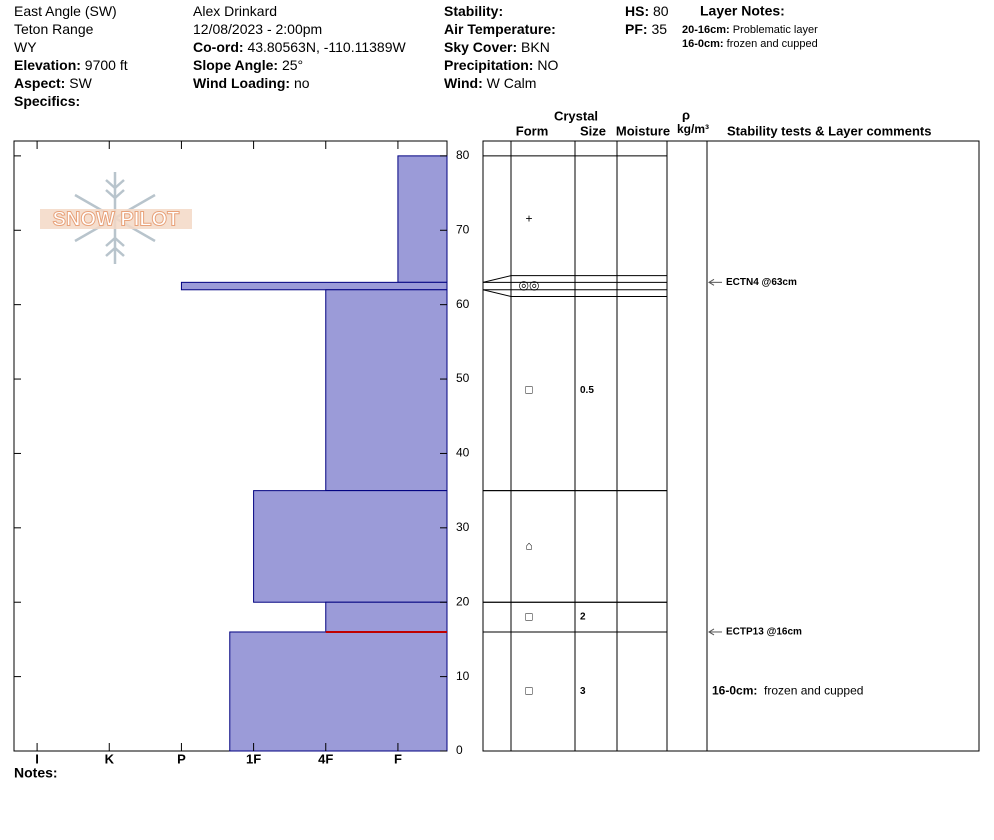 The height and width of the screenshot is (840, 994). I want to click on y-tick-label: 70, so click(463, 229).